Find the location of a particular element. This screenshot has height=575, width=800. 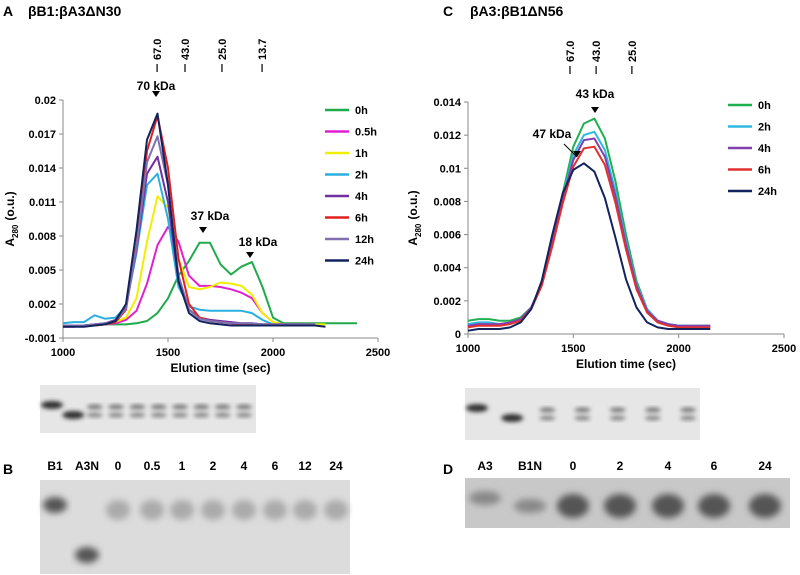

legend-label: 12h is located at coordinates (364, 240).